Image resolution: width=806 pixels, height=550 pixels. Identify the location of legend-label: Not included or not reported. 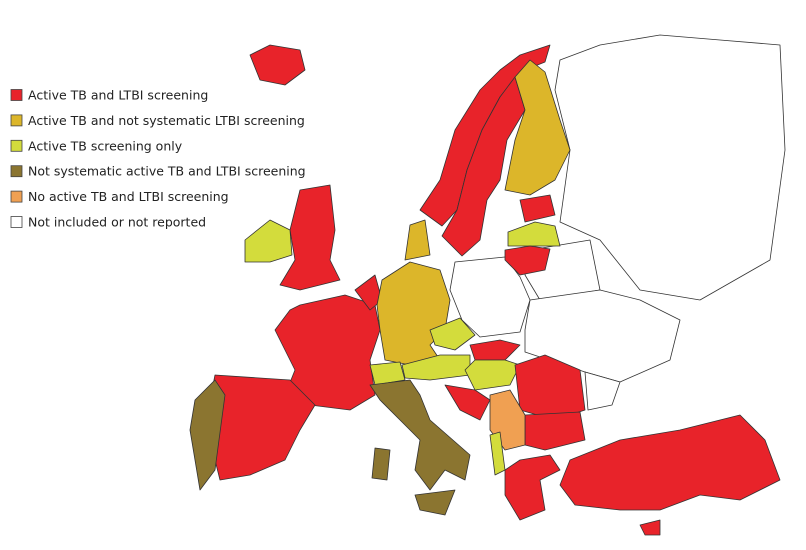
(117, 222).